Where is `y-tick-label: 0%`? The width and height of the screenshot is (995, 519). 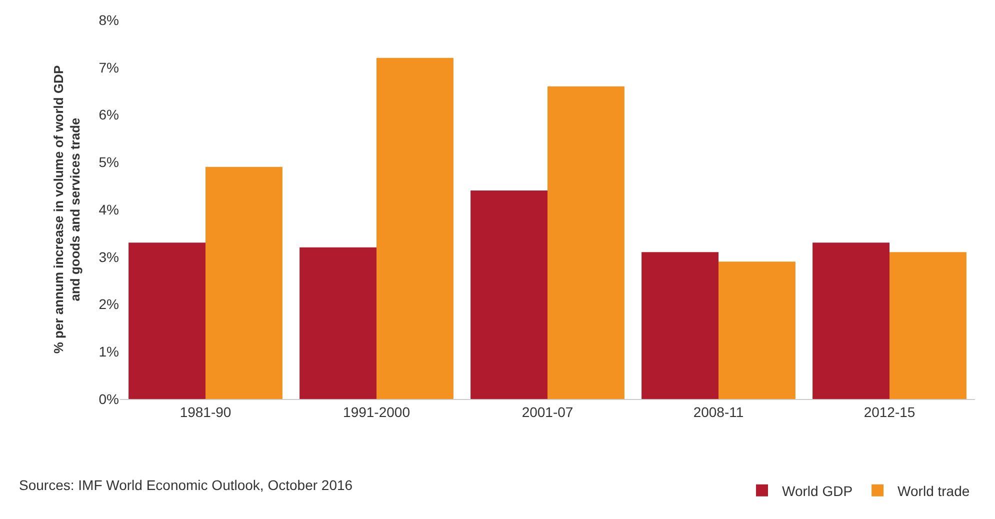
y-tick-label: 0% is located at coordinates (108, 398).